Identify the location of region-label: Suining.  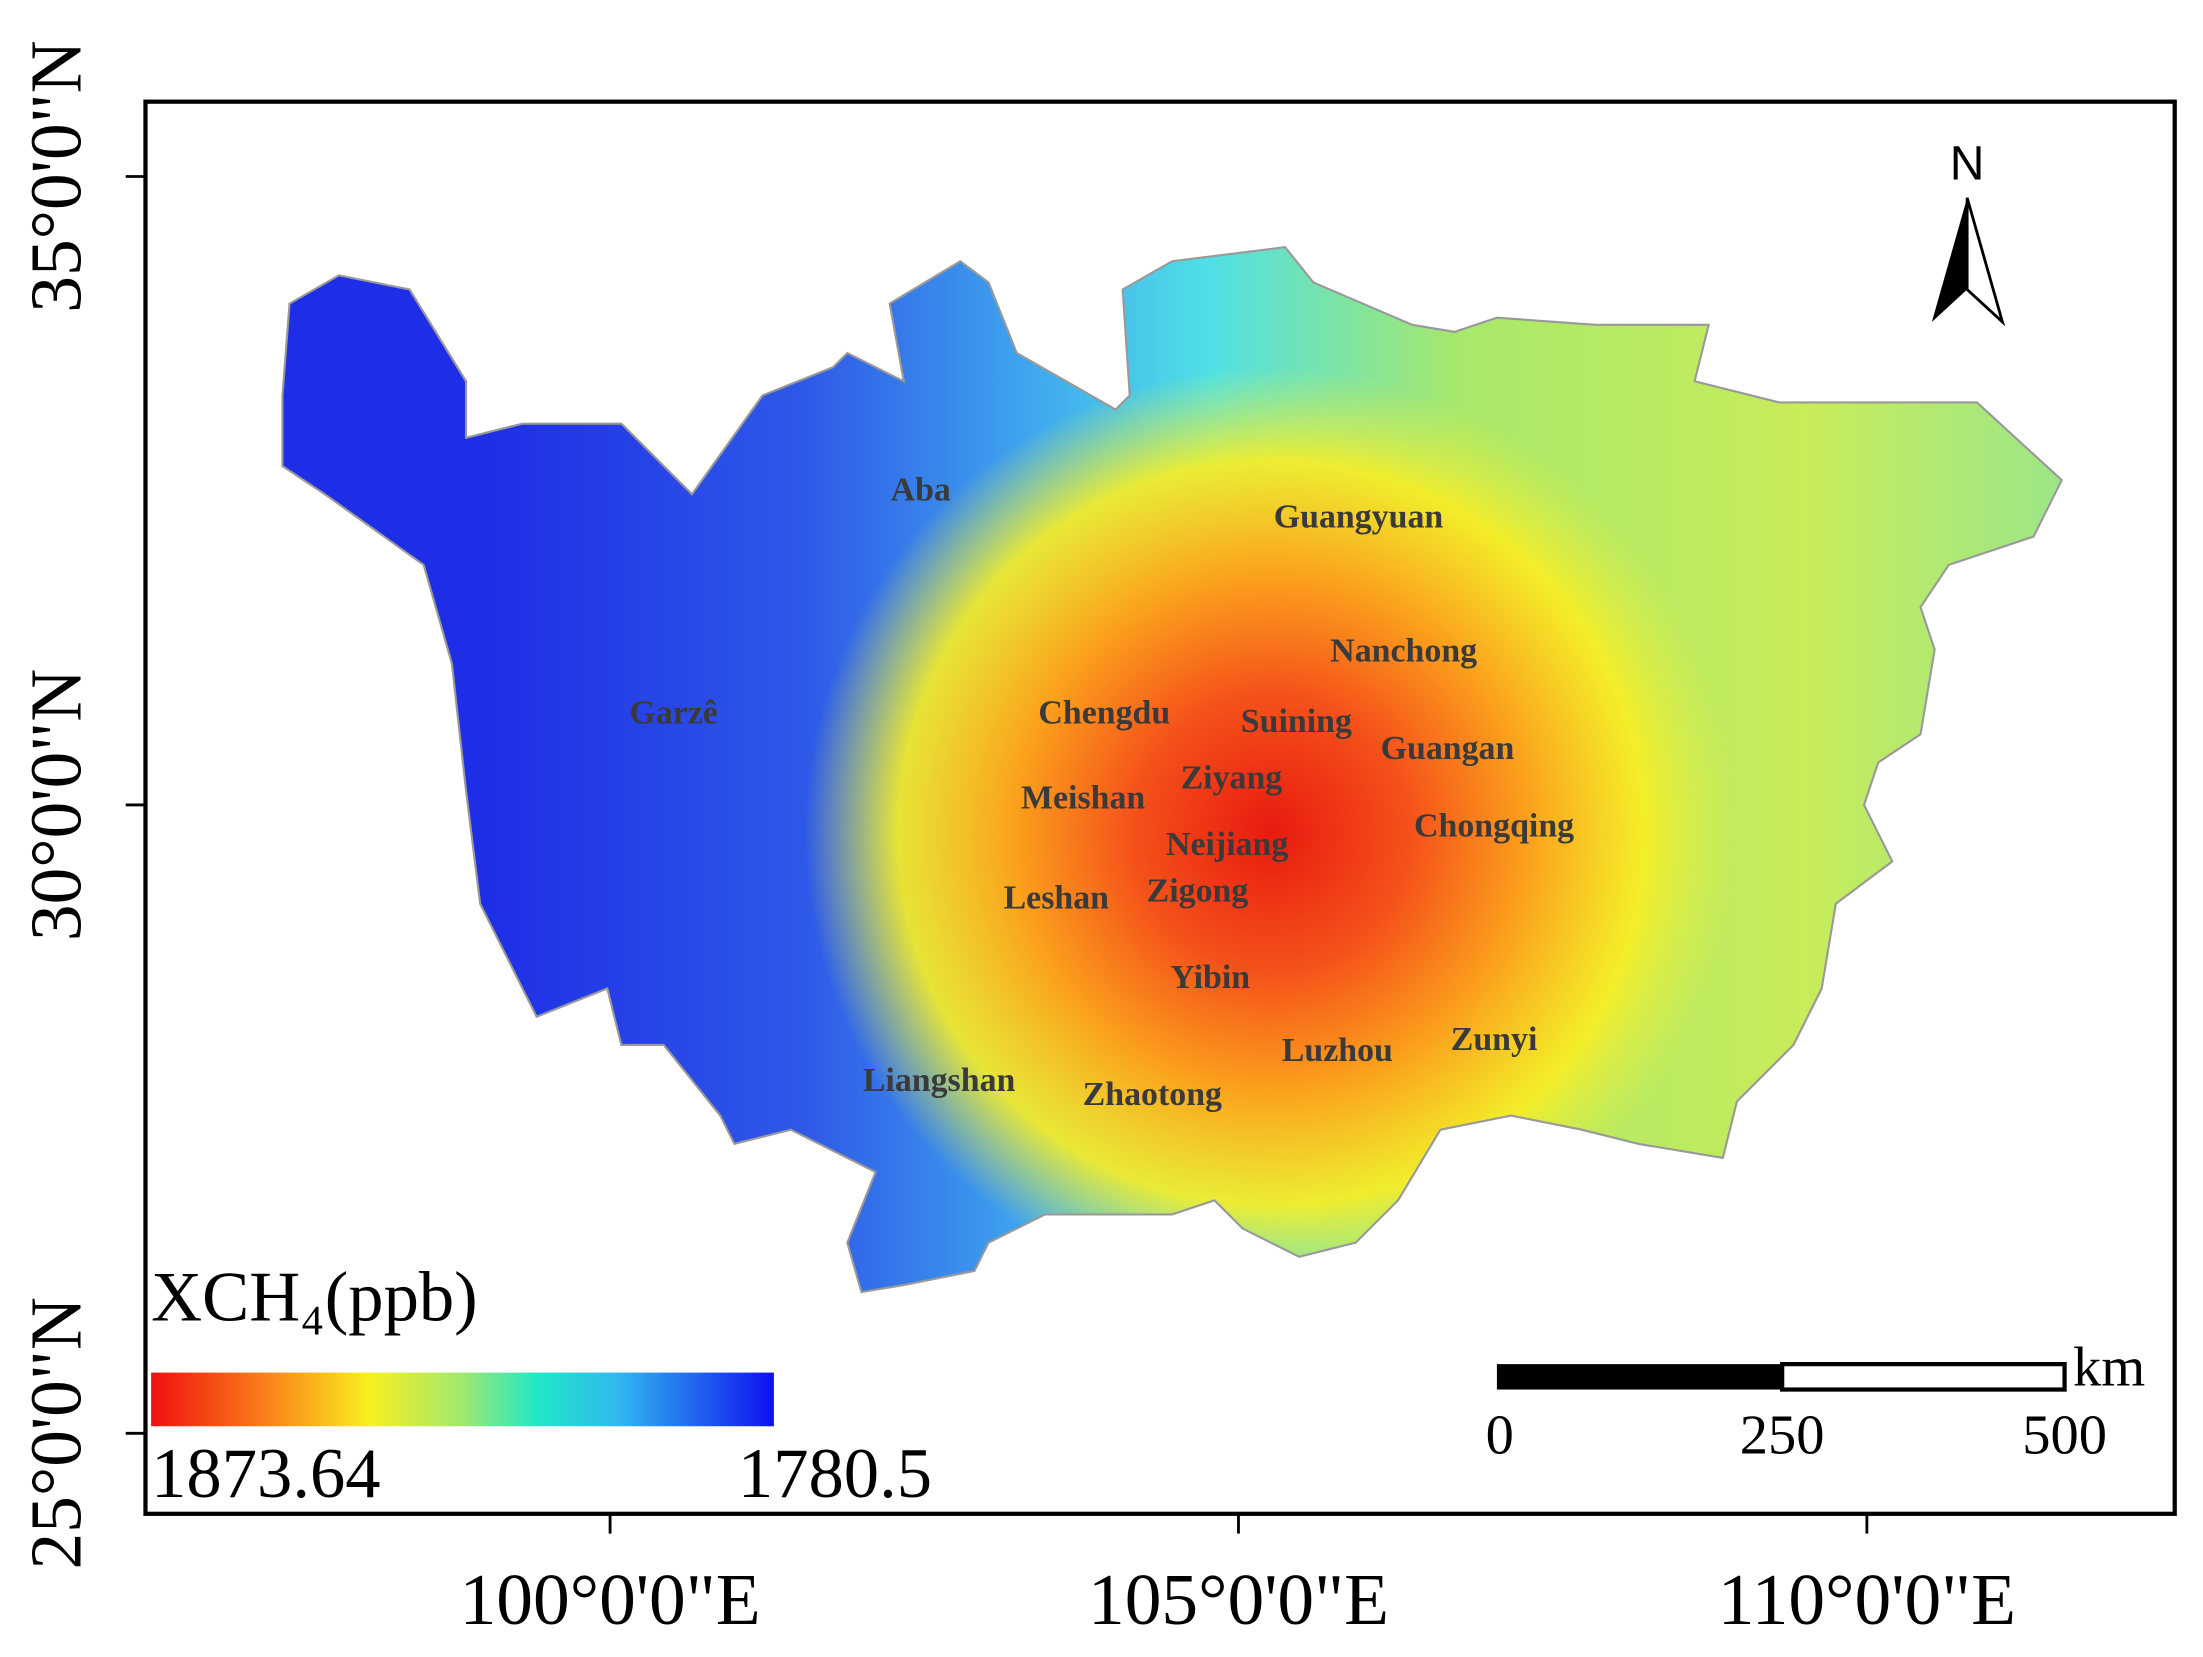
(1296, 721).